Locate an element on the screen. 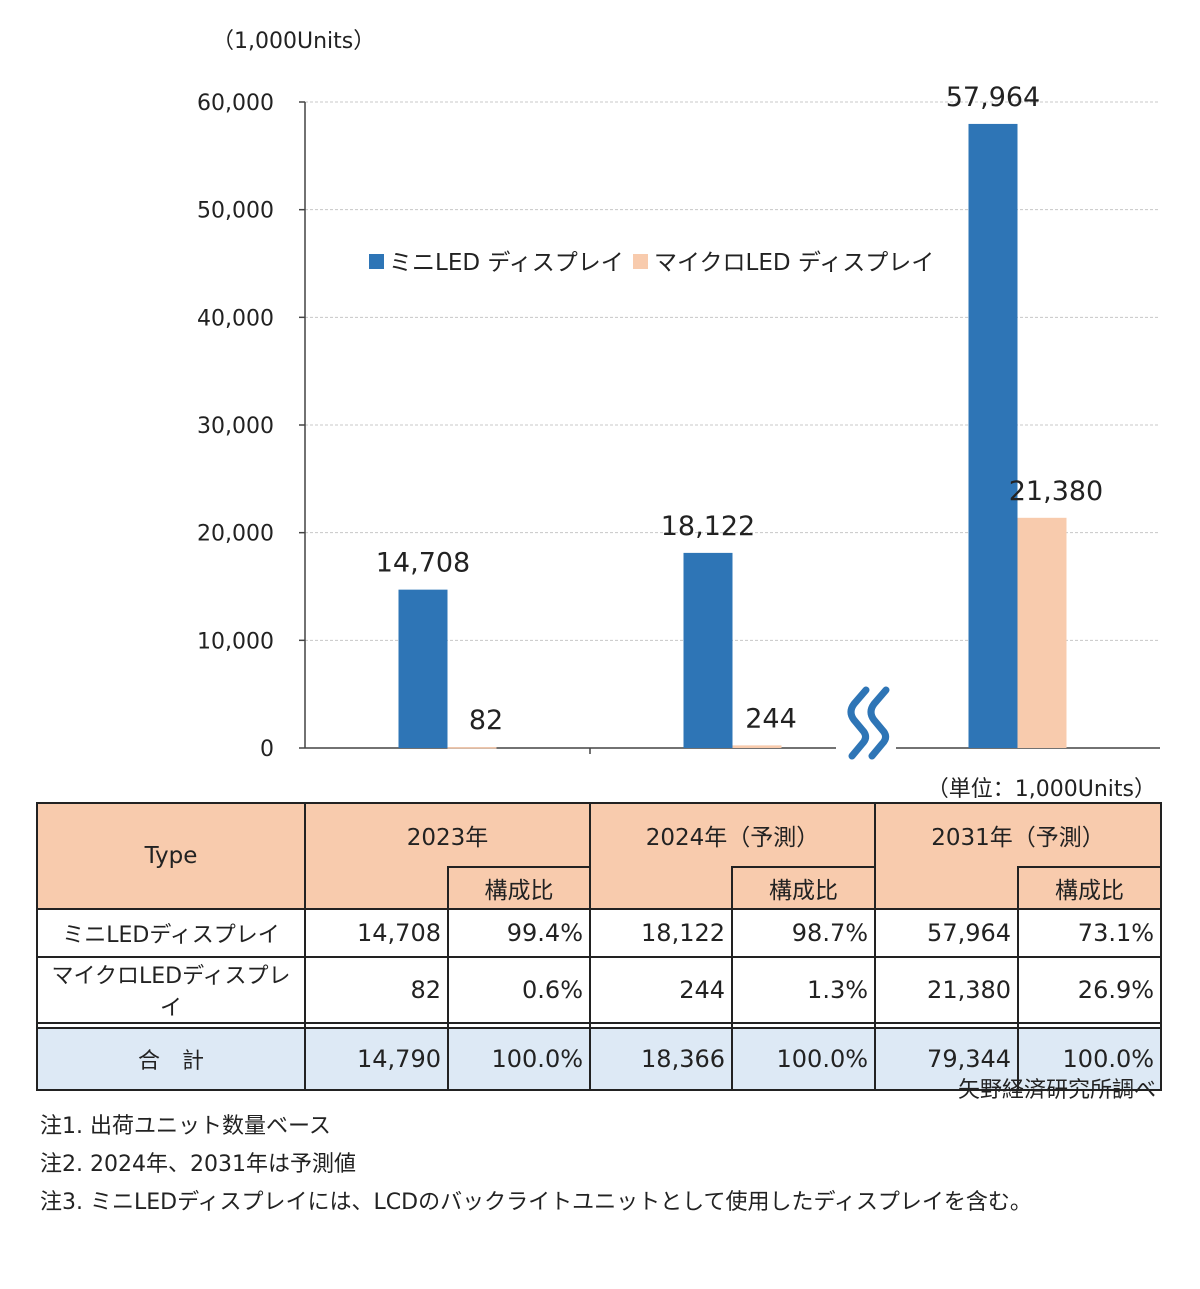 The height and width of the screenshot is (1289, 1200). x-tick-marks is located at coordinates (732, 751).